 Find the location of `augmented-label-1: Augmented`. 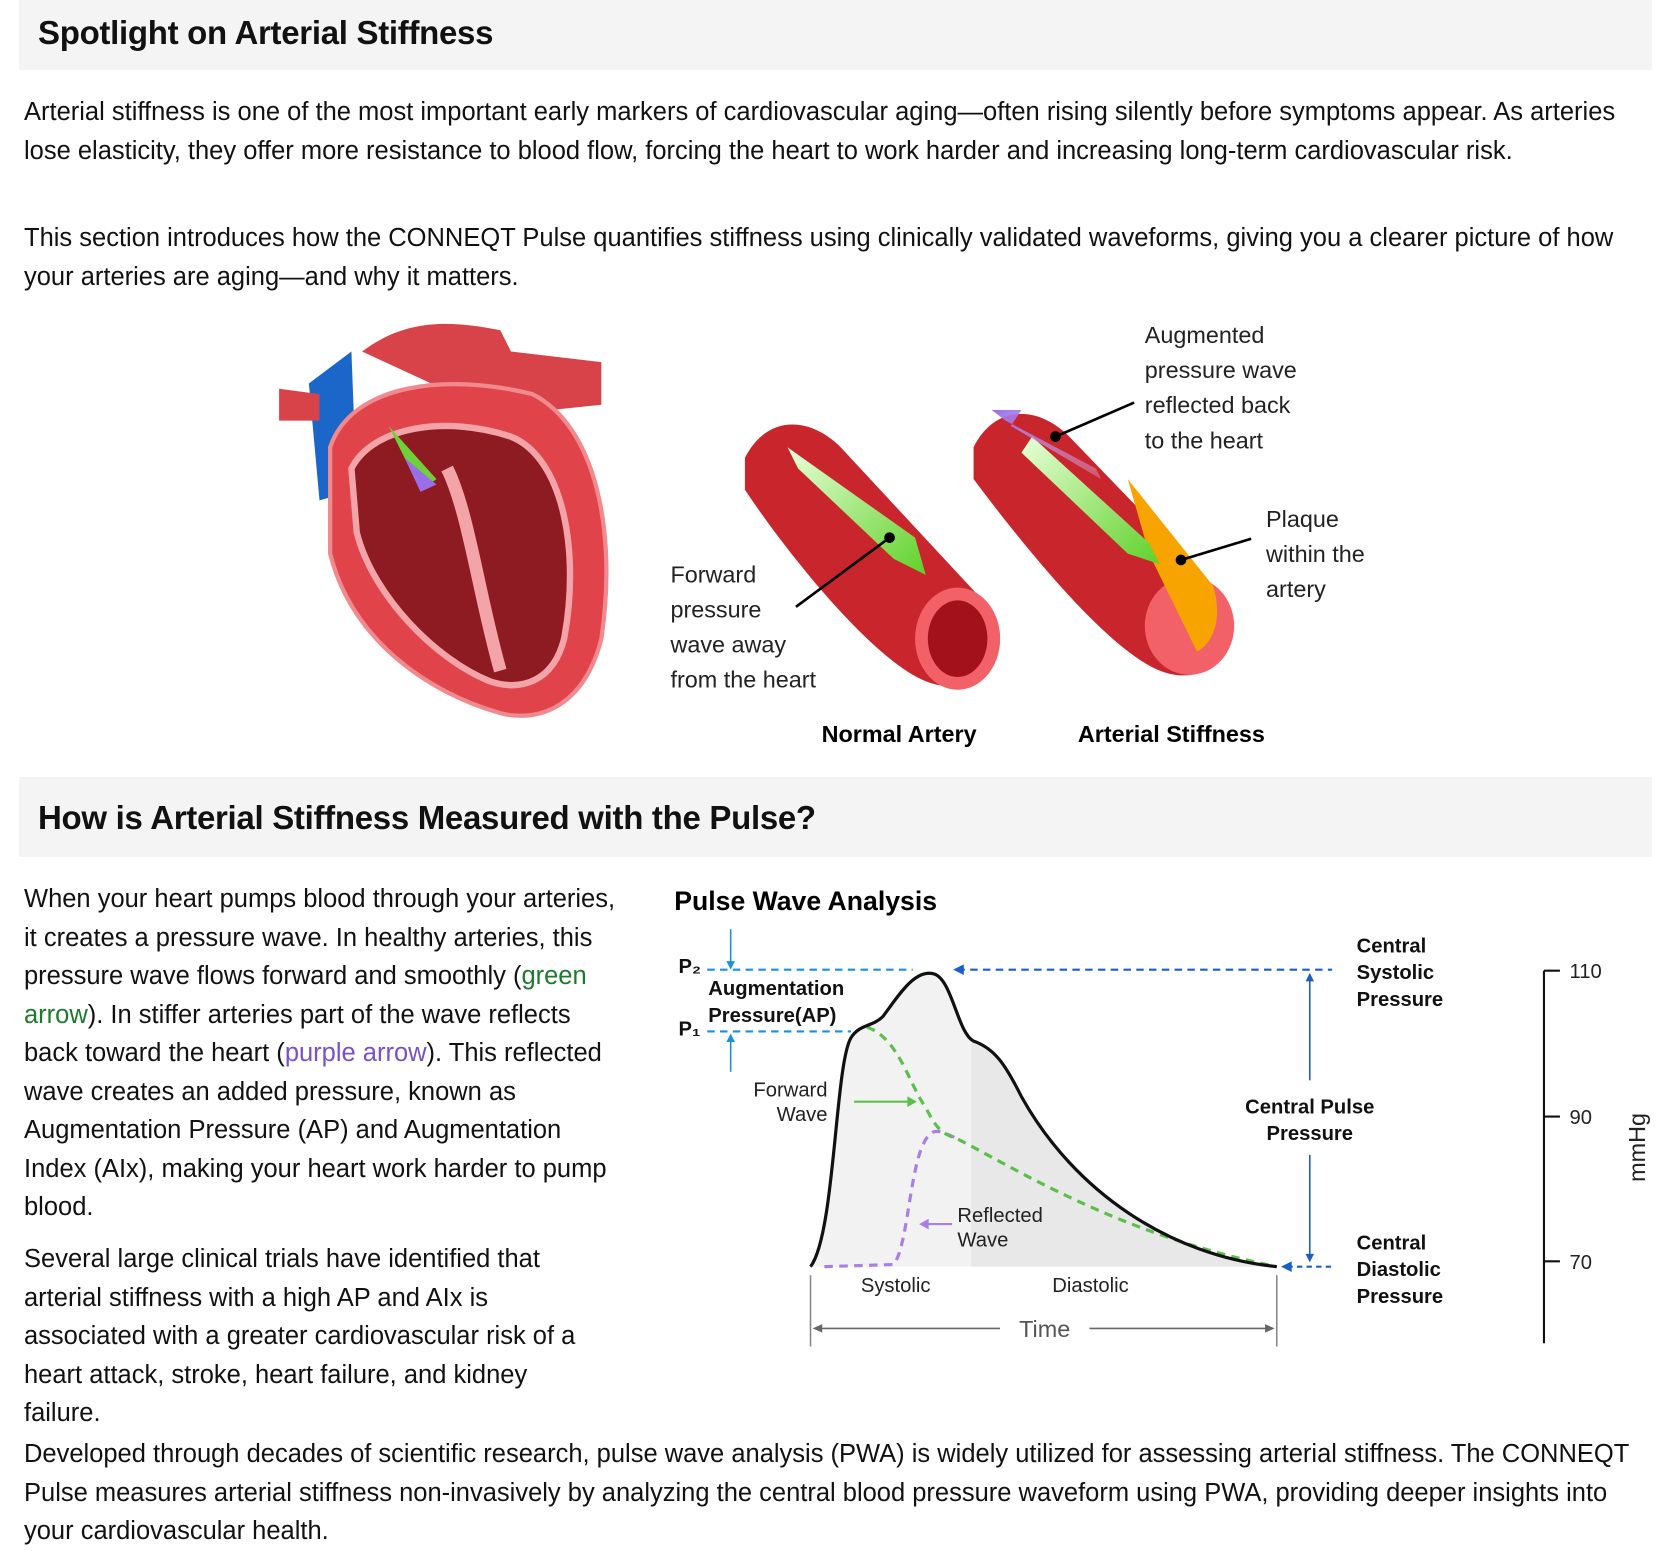

augmented-label-1: Augmented is located at coordinates (1205, 335).